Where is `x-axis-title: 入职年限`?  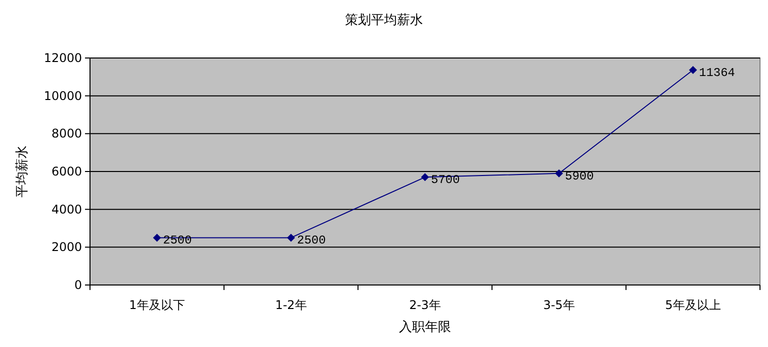
x-axis-title: 入职年限 is located at coordinates (425, 327).